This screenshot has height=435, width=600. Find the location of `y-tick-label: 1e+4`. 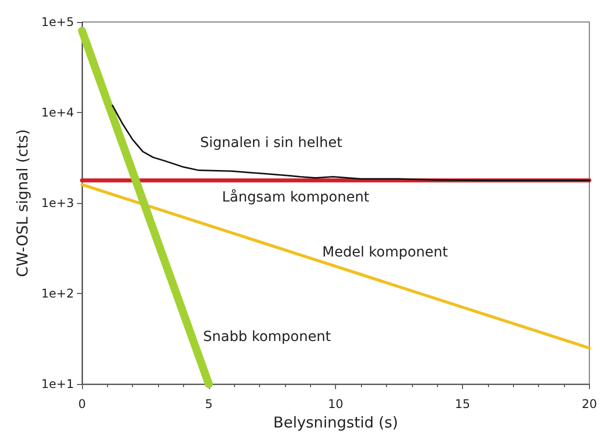

y-tick-label: 1e+4 is located at coordinates (57, 113).